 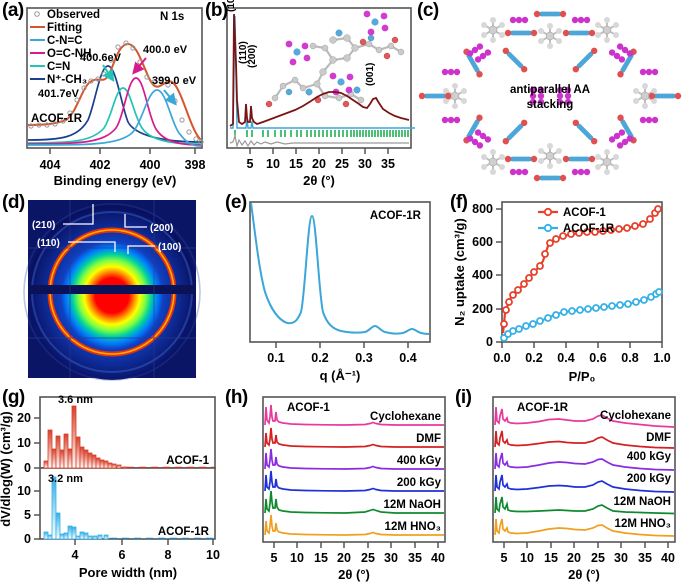 What do you see at coordinates (216, 10) in the screenshot?
I see `panel-b-label: (b)` at bounding box center [216, 10].